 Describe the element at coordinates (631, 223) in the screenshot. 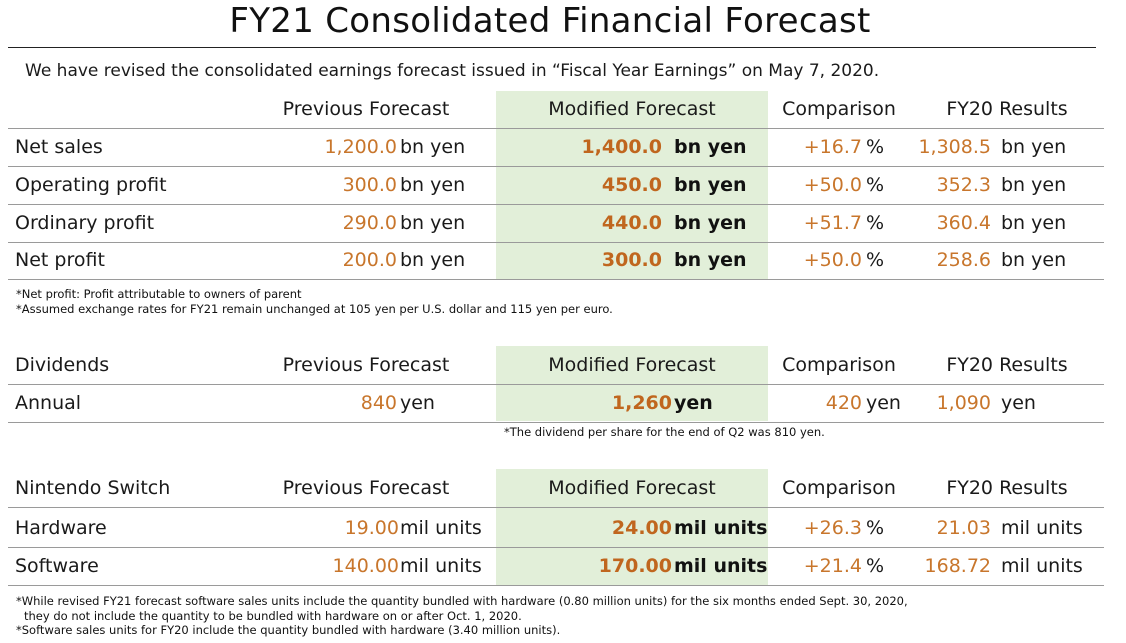

I see `modified-value: 440.0` at that location.